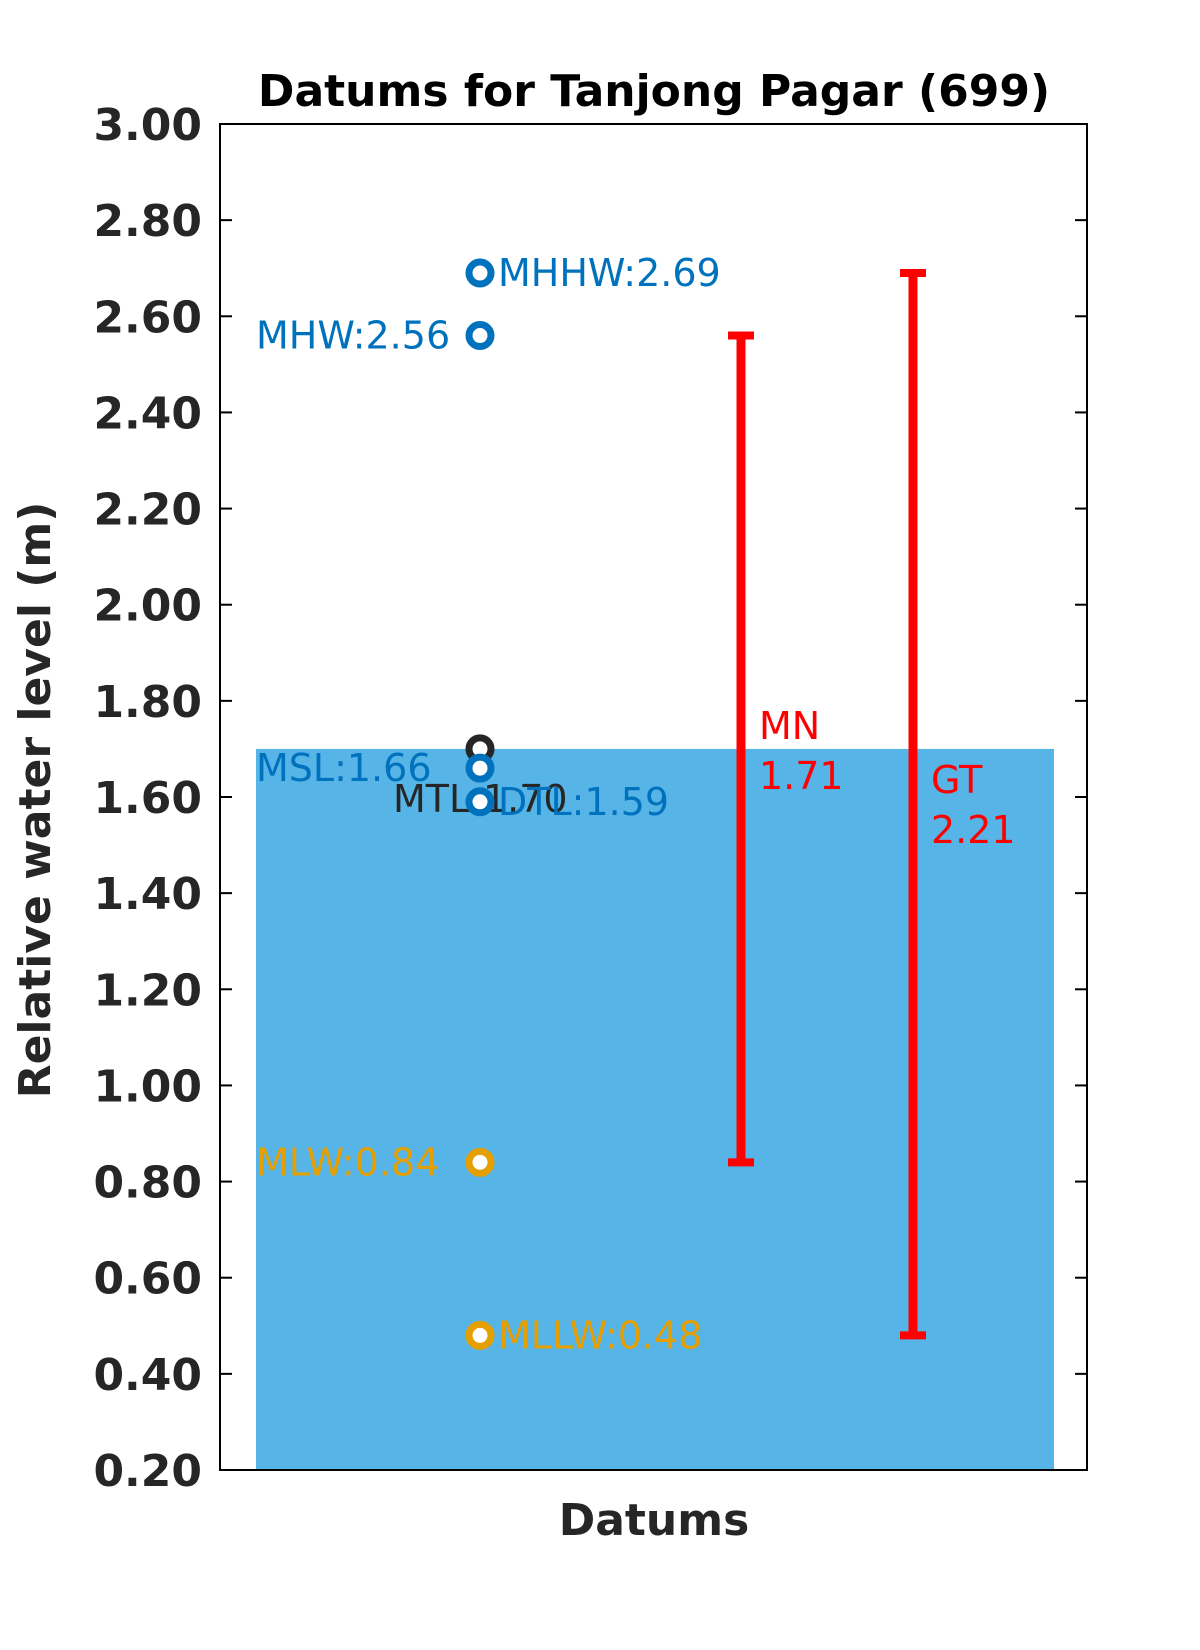 The image size is (1200, 1650). I want to click on y-tick-label: 0.60, so click(147, 1279).